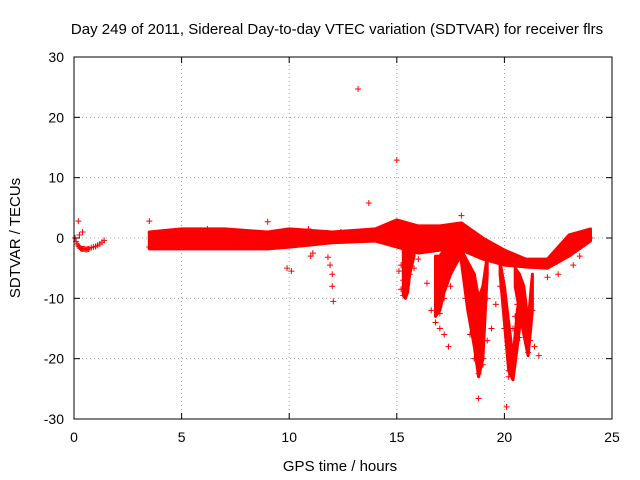  I want to click on x-tick-label: 0, so click(74, 437).